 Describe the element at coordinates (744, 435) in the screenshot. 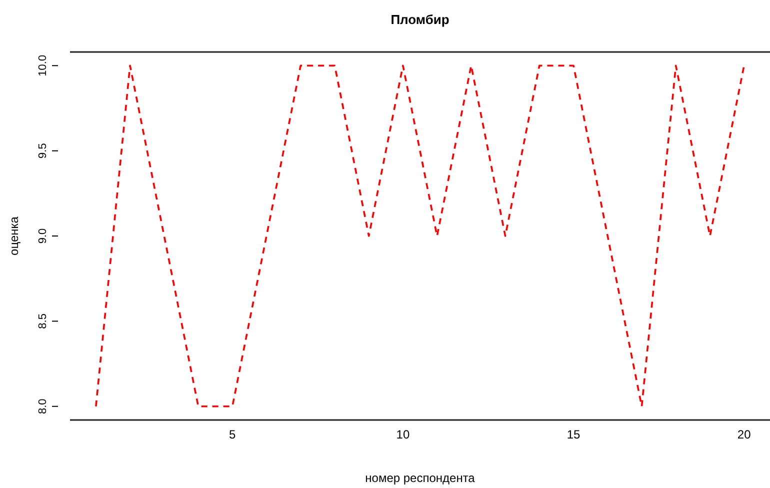

I see `x-tick-label: 20` at that location.